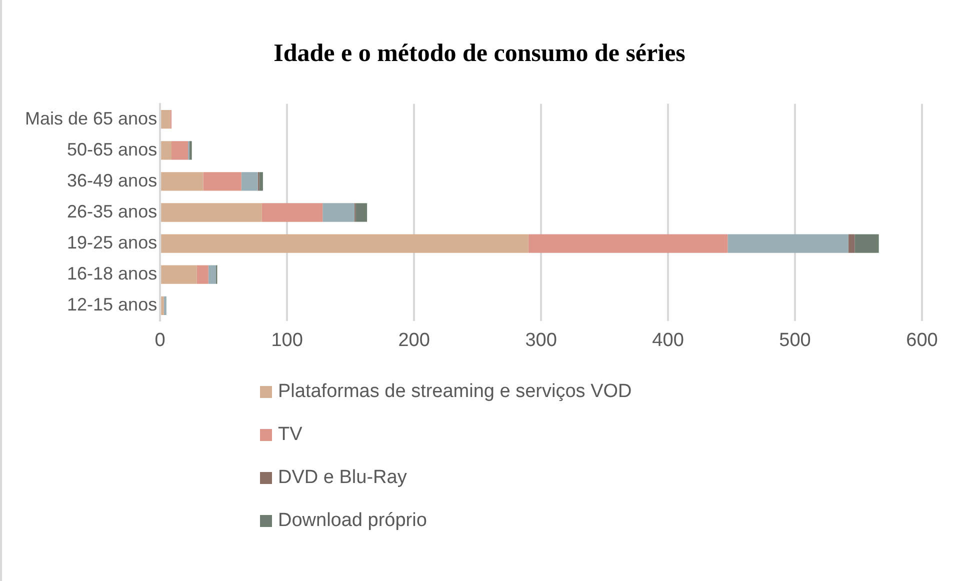 The width and height of the screenshot is (955, 581). What do you see at coordinates (795, 340) in the screenshot?
I see `x-tick-label: 500` at bounding box center [795, 340].